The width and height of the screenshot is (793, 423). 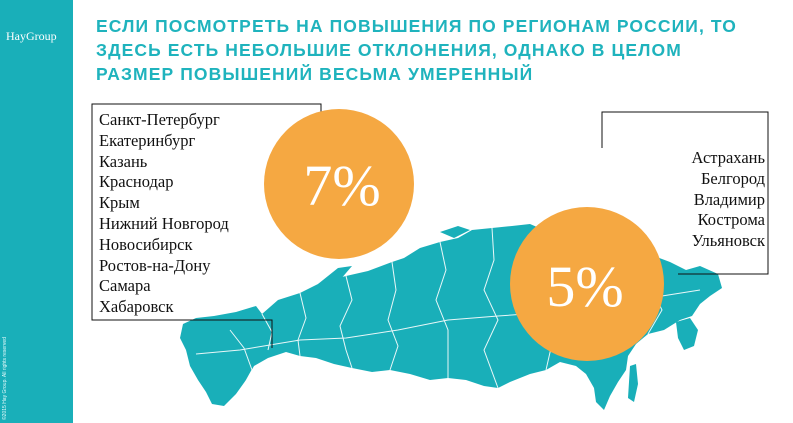 What do you see at coordinates (731, 220) in the screenshot?
I see `list-item: Кострома` at bounding box center [731, 220].